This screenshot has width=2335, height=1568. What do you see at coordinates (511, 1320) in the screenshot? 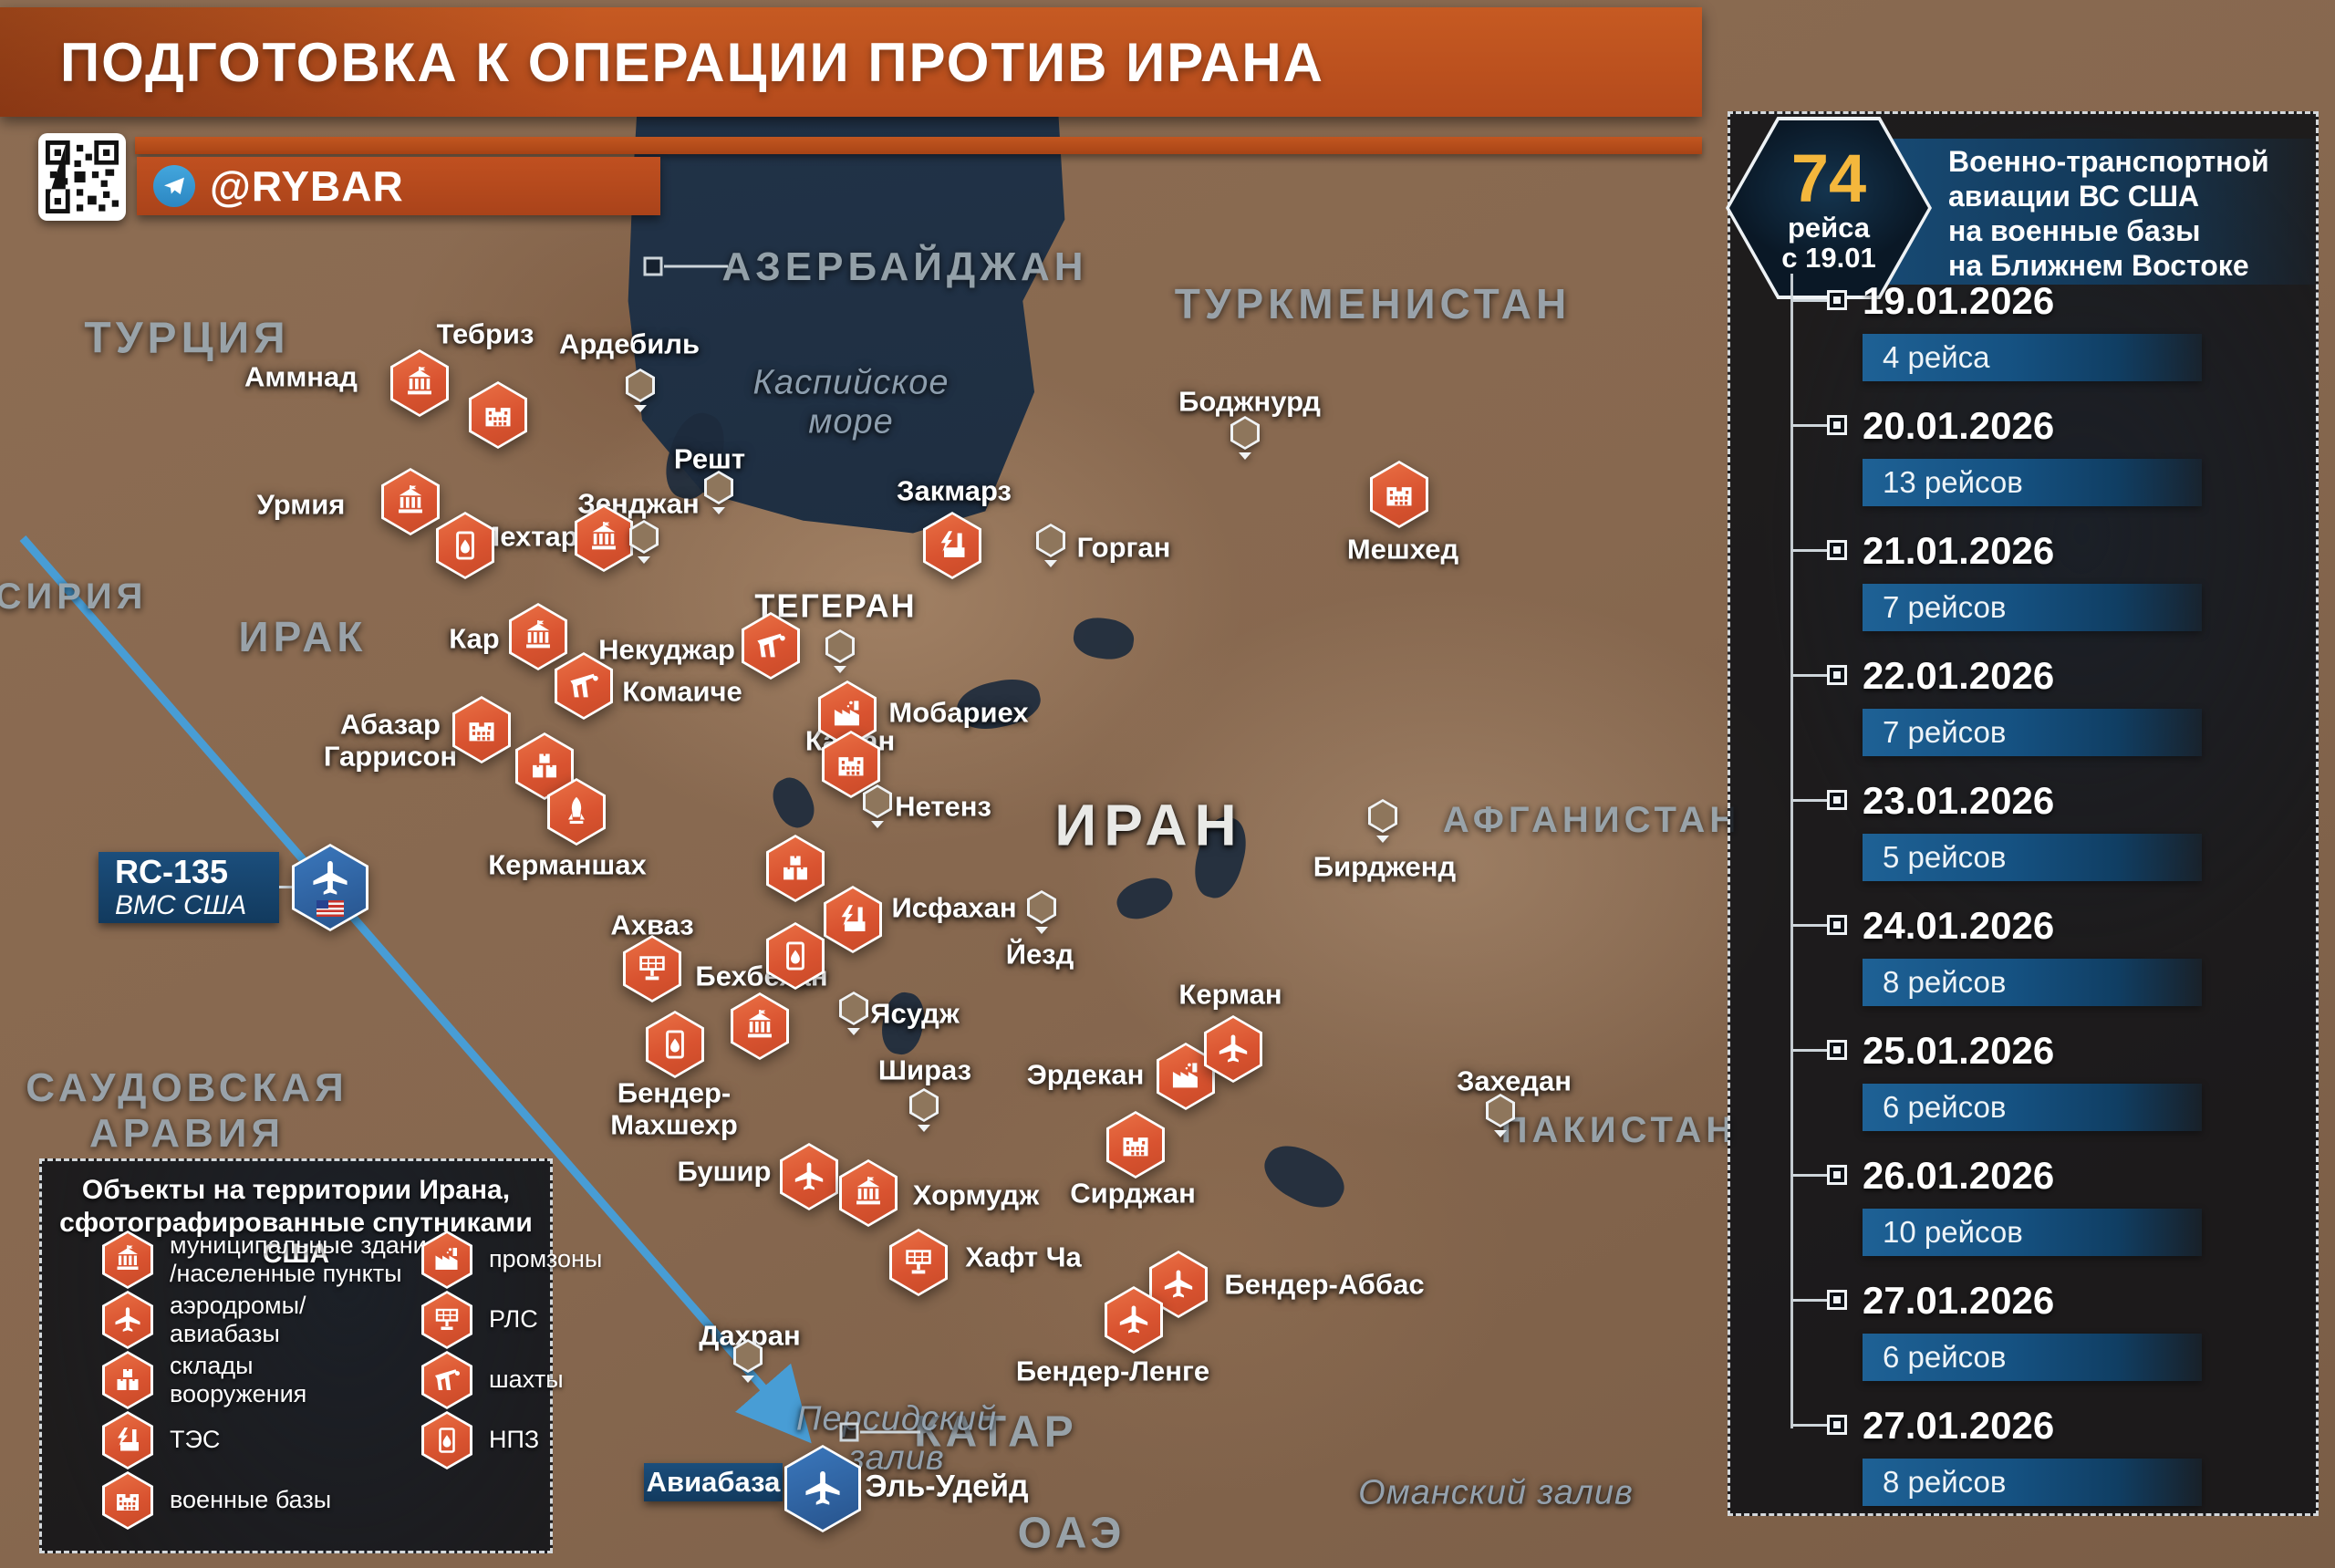
I see `legend-item-right: РЛС` at bounding box center [511, 1320].